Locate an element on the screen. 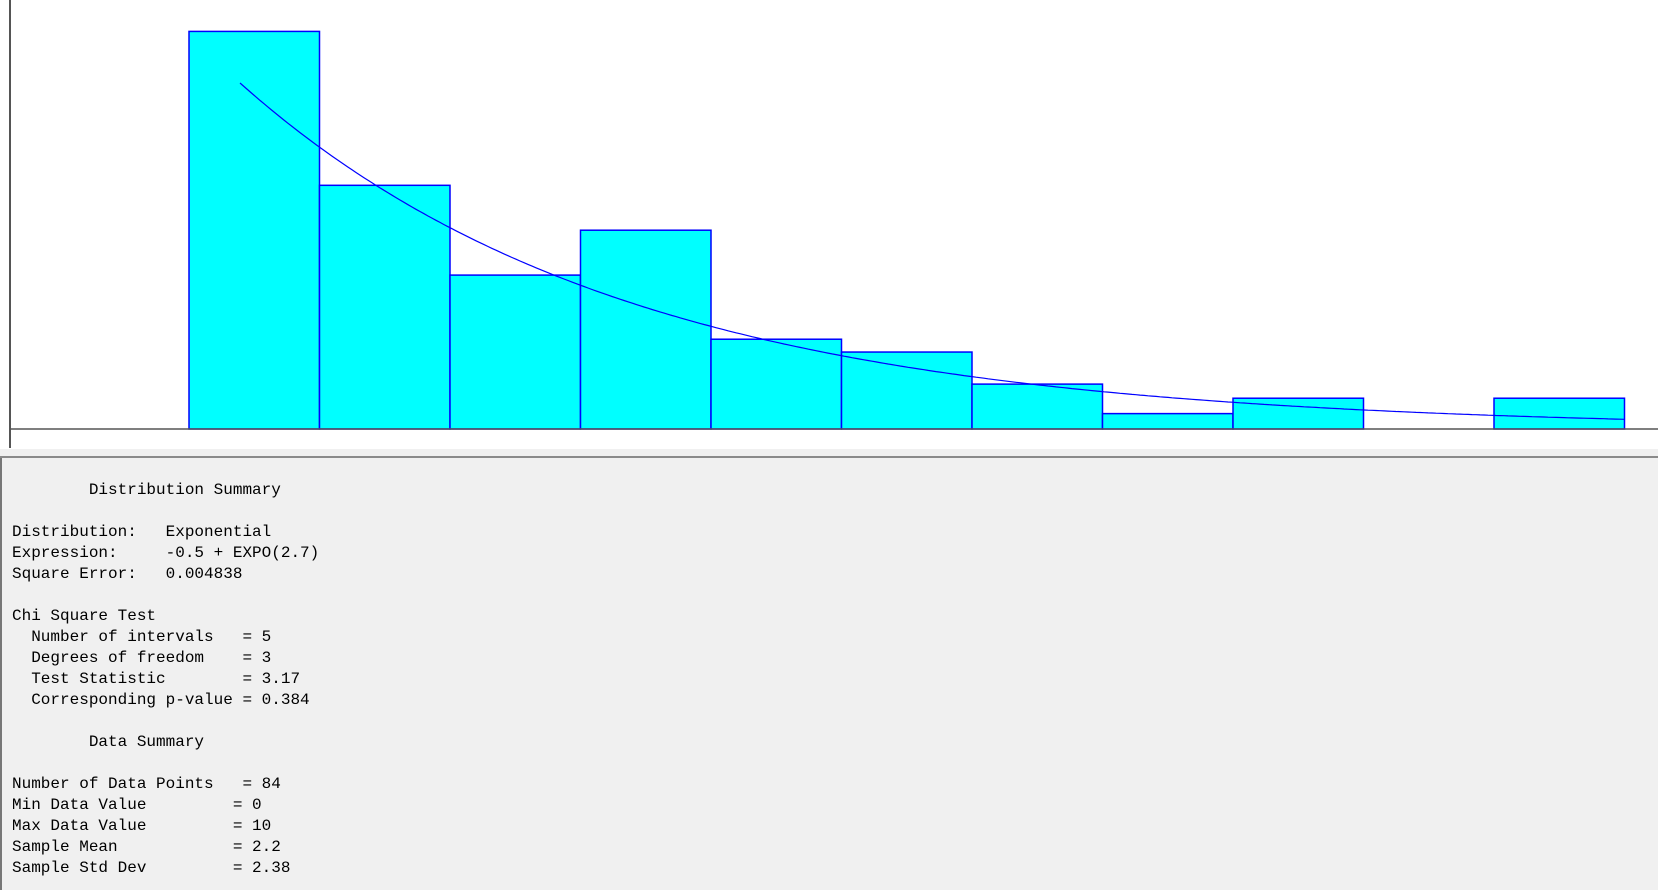  summary-line: Number of intervals = 5 is located at coordinates (141, 637).